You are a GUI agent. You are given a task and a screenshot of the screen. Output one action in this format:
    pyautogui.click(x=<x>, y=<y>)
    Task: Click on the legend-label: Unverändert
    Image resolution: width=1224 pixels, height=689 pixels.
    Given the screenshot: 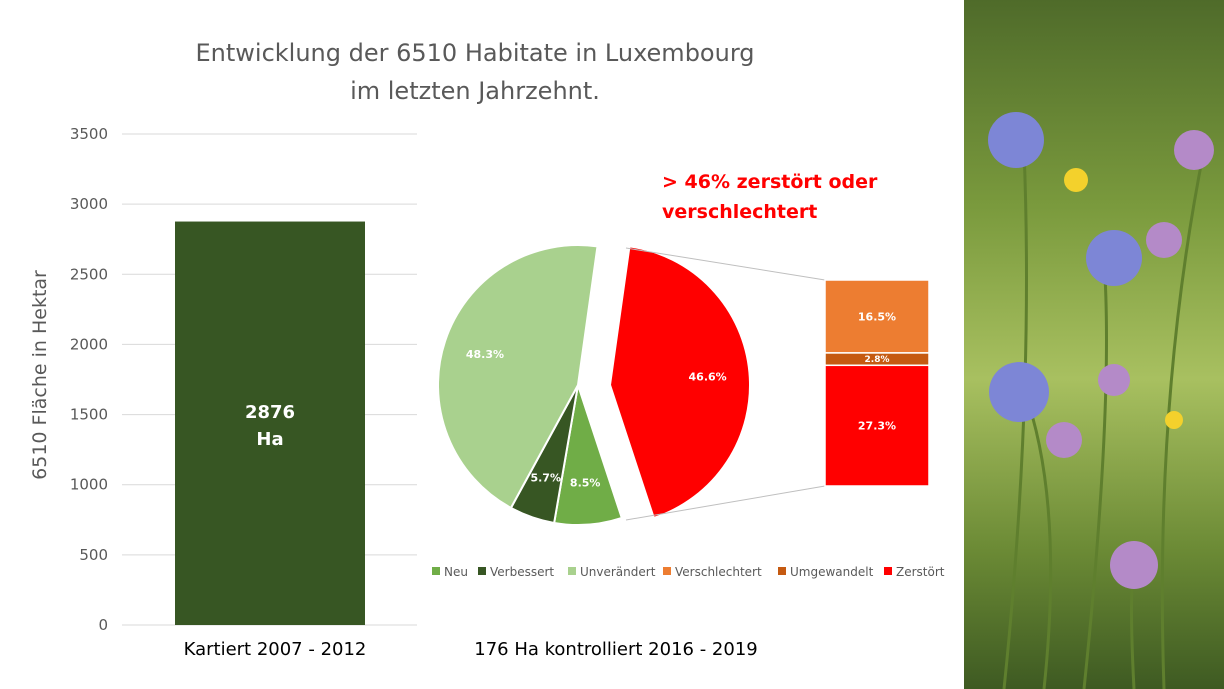 What is the action you would take?
    pyautogui.click(x=618, y=572)
    